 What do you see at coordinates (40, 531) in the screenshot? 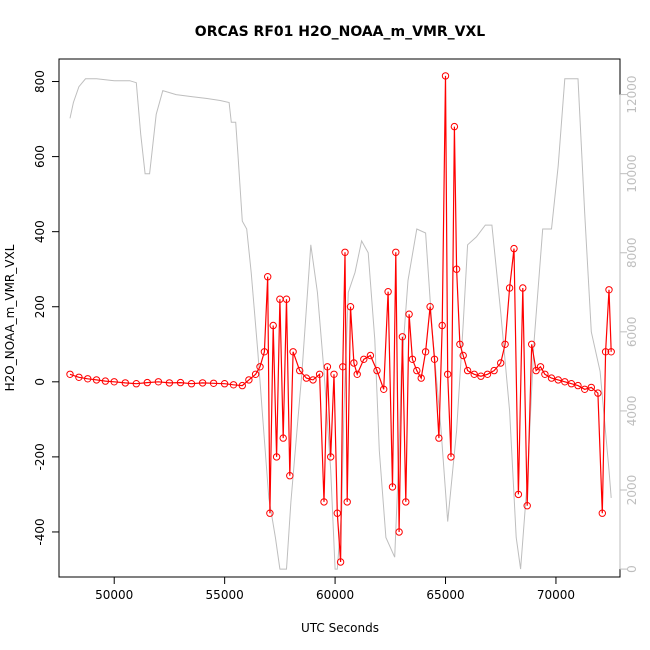
I see `y-tick-label: -400` at bounding box center [40, 531].